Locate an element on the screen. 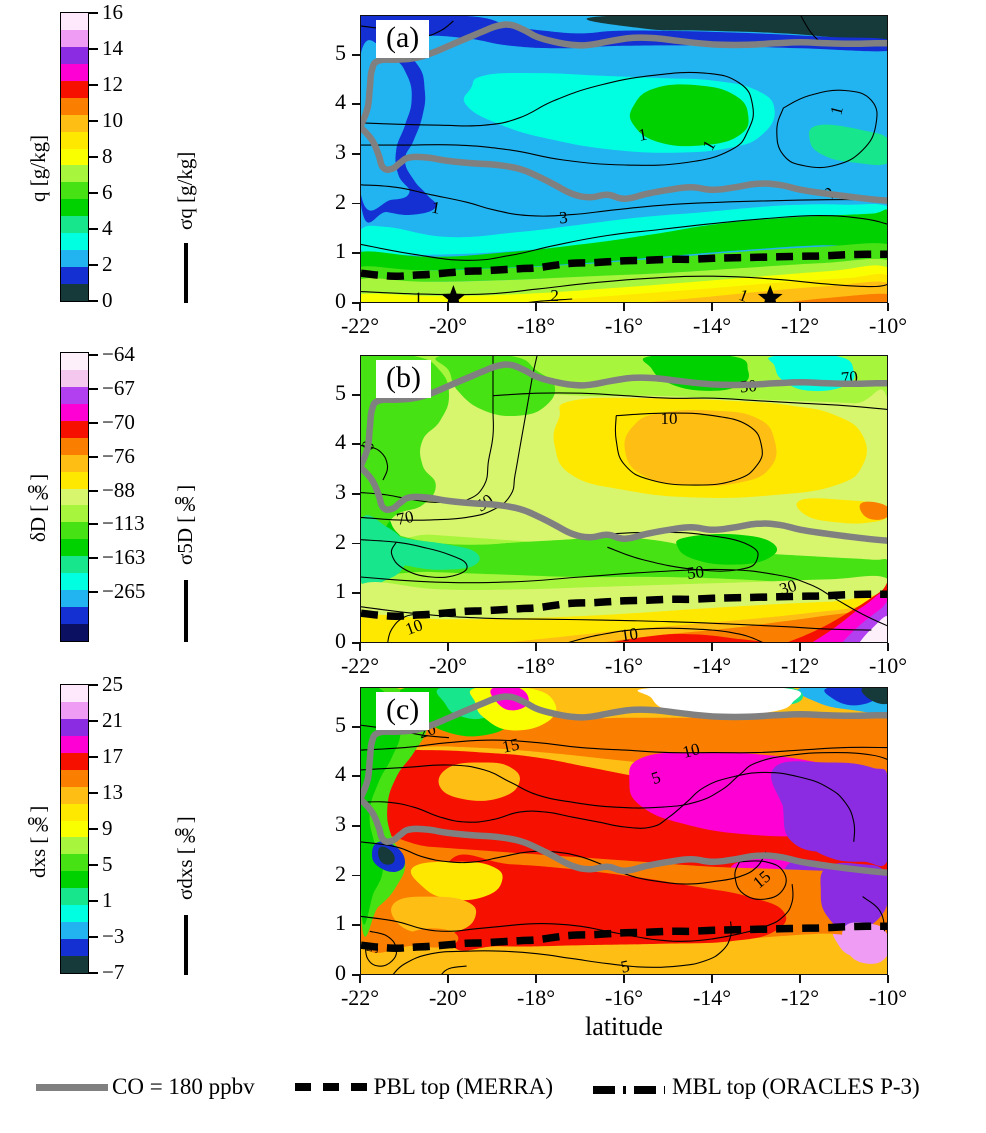 The width and height of the screenshot is (986, 1133). colorbar-tick-label: −265 is located at coordinates (124, 591).